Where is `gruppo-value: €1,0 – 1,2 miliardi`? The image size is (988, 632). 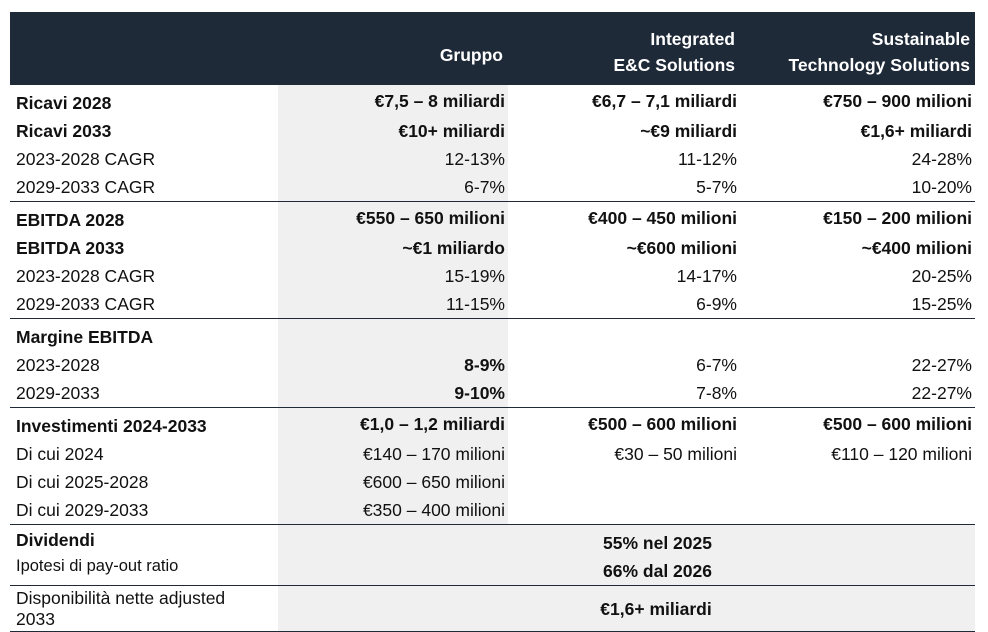 gruppo-value: €1,0 – 1,2 miliardi is located at coordinates (393, 423).